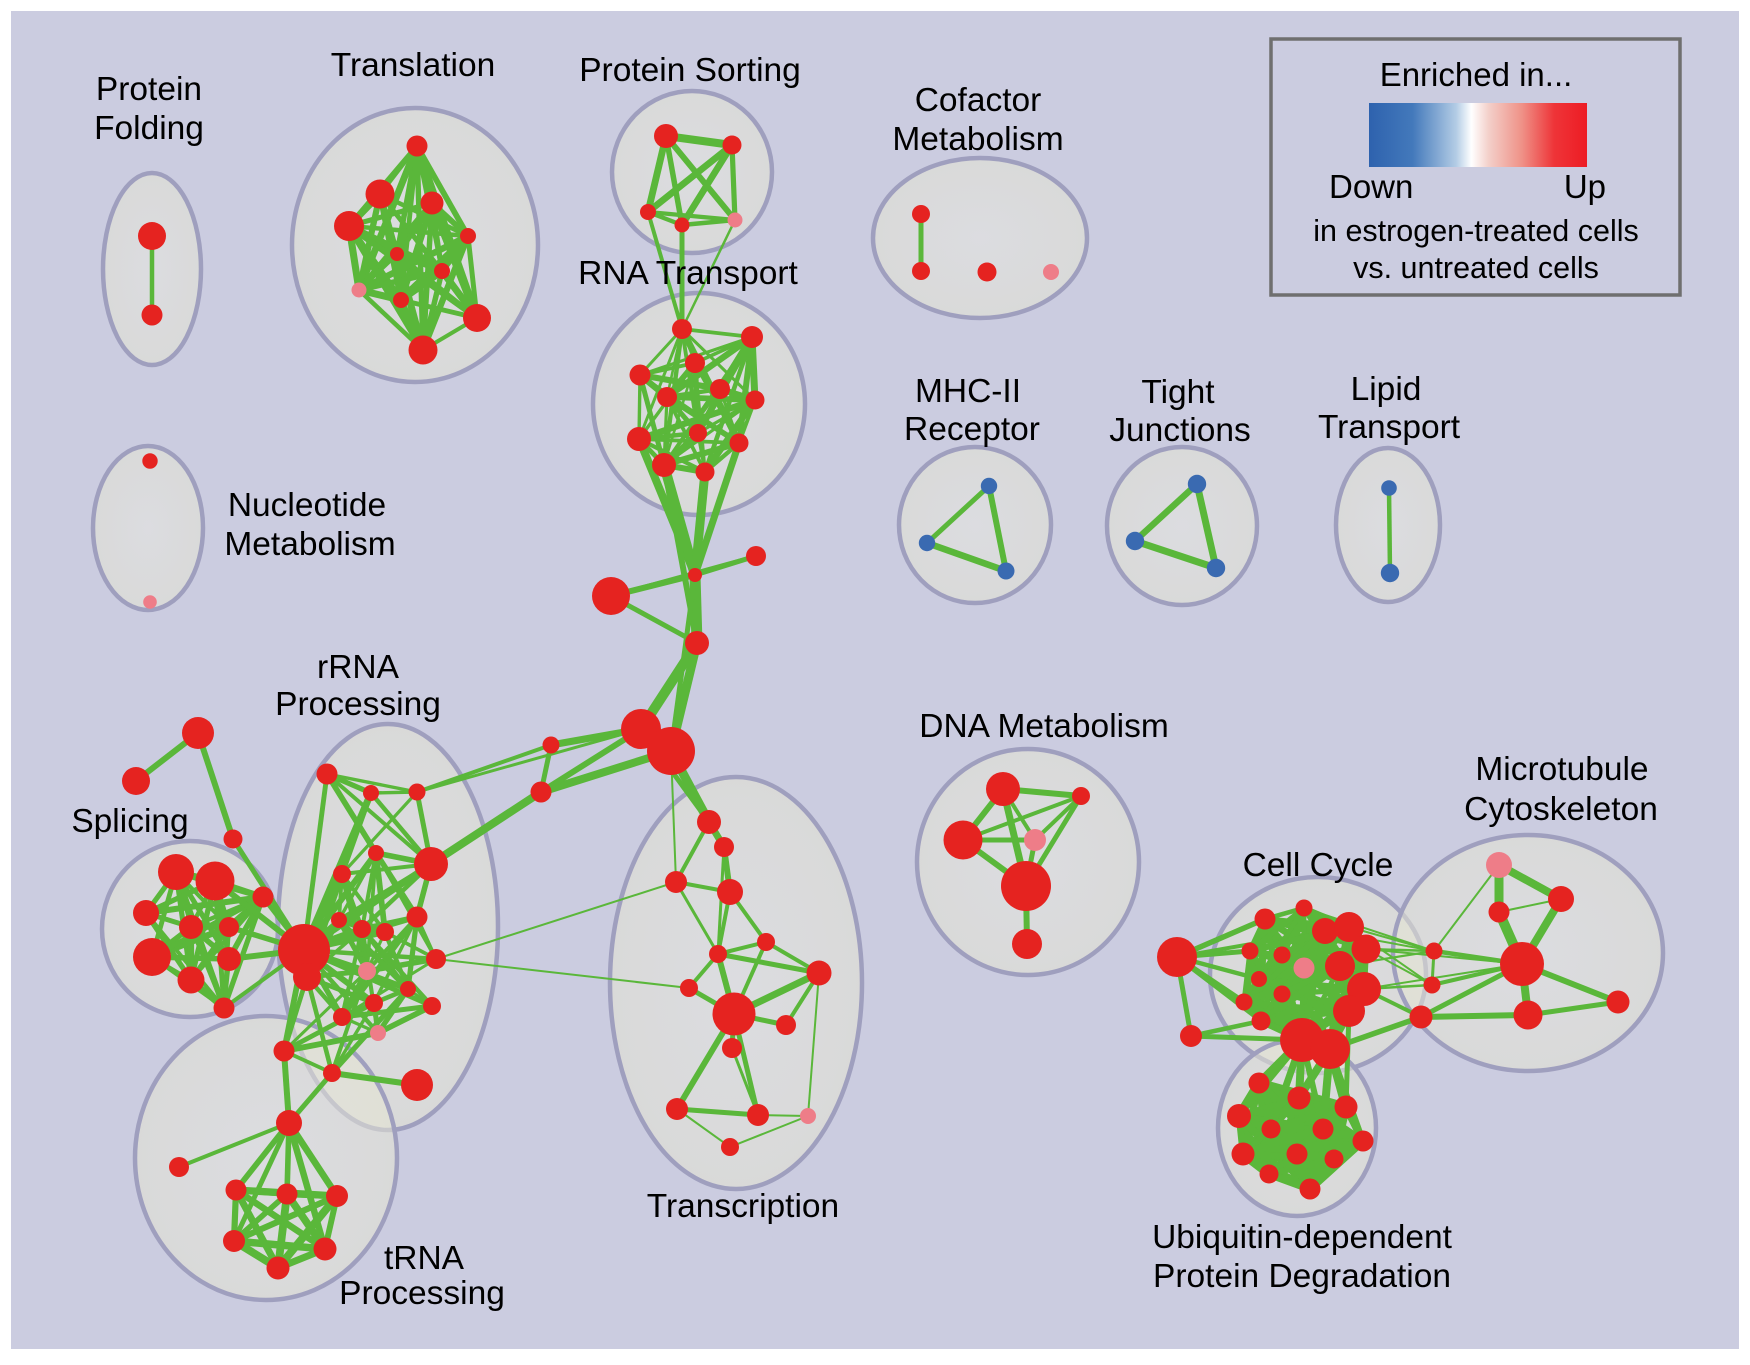 The image size is (1750, 1365). I want to click on svg-text: Lipid, so click(1386, 389).